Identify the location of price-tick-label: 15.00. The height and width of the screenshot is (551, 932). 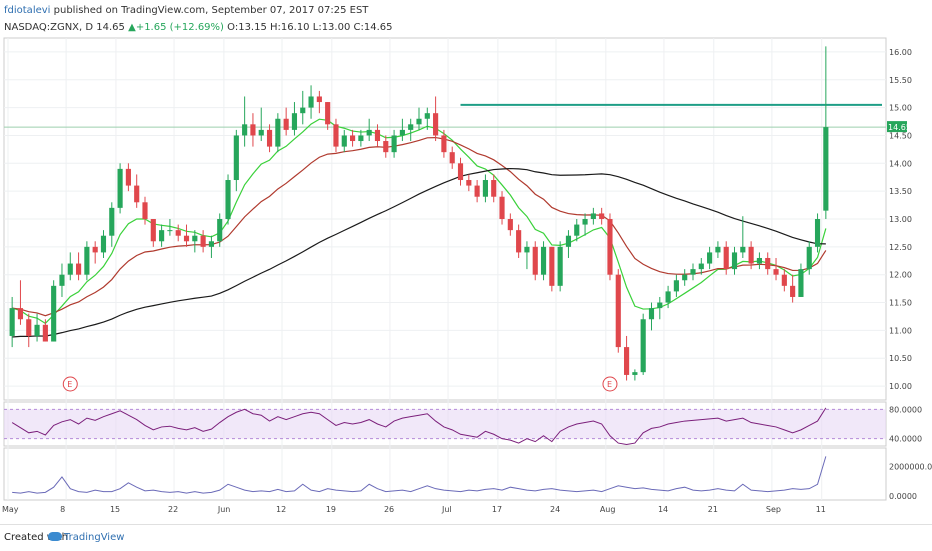
(900, 108).